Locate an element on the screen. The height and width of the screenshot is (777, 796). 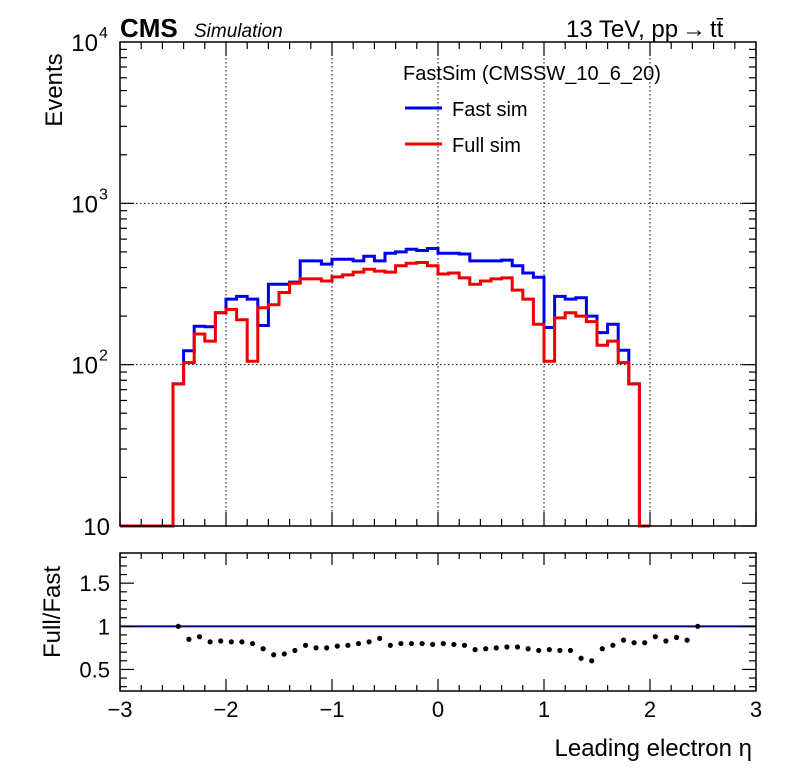
cms-label: CMS is located at coordinates (149, 28).